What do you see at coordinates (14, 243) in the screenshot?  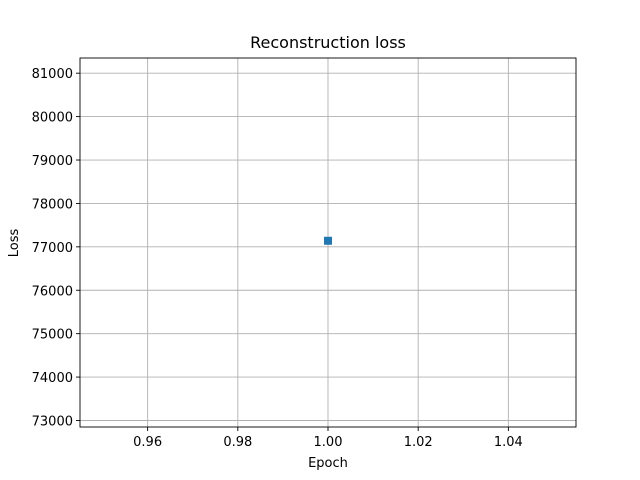 I see `y-axis-label: Loss` at bounding box center [14, 243].